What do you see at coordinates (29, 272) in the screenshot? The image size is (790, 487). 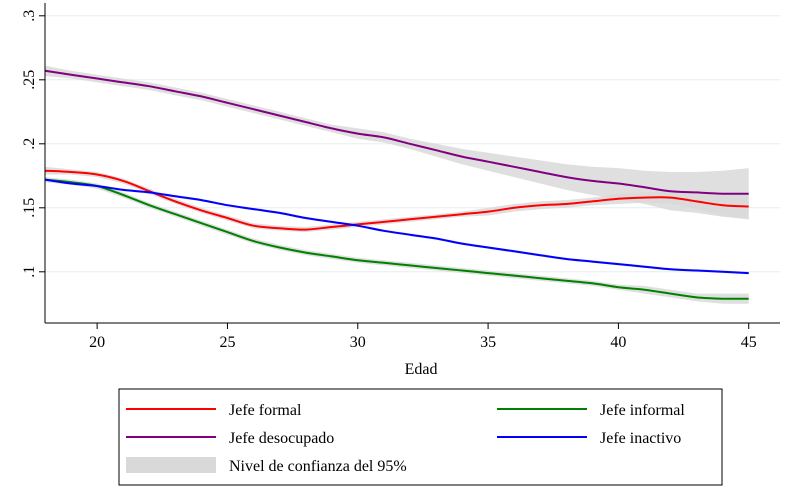 I see `y-tick-label-0: .1` at bounding box center [29, 272].